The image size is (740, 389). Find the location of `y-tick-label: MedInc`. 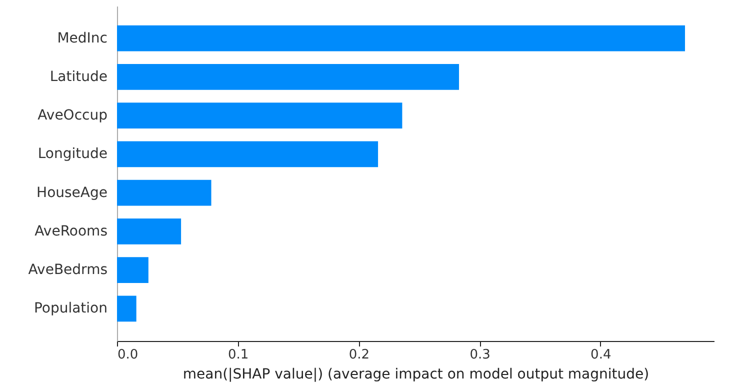

y-tick-label: MedInc is located at coordinates (82, 38).